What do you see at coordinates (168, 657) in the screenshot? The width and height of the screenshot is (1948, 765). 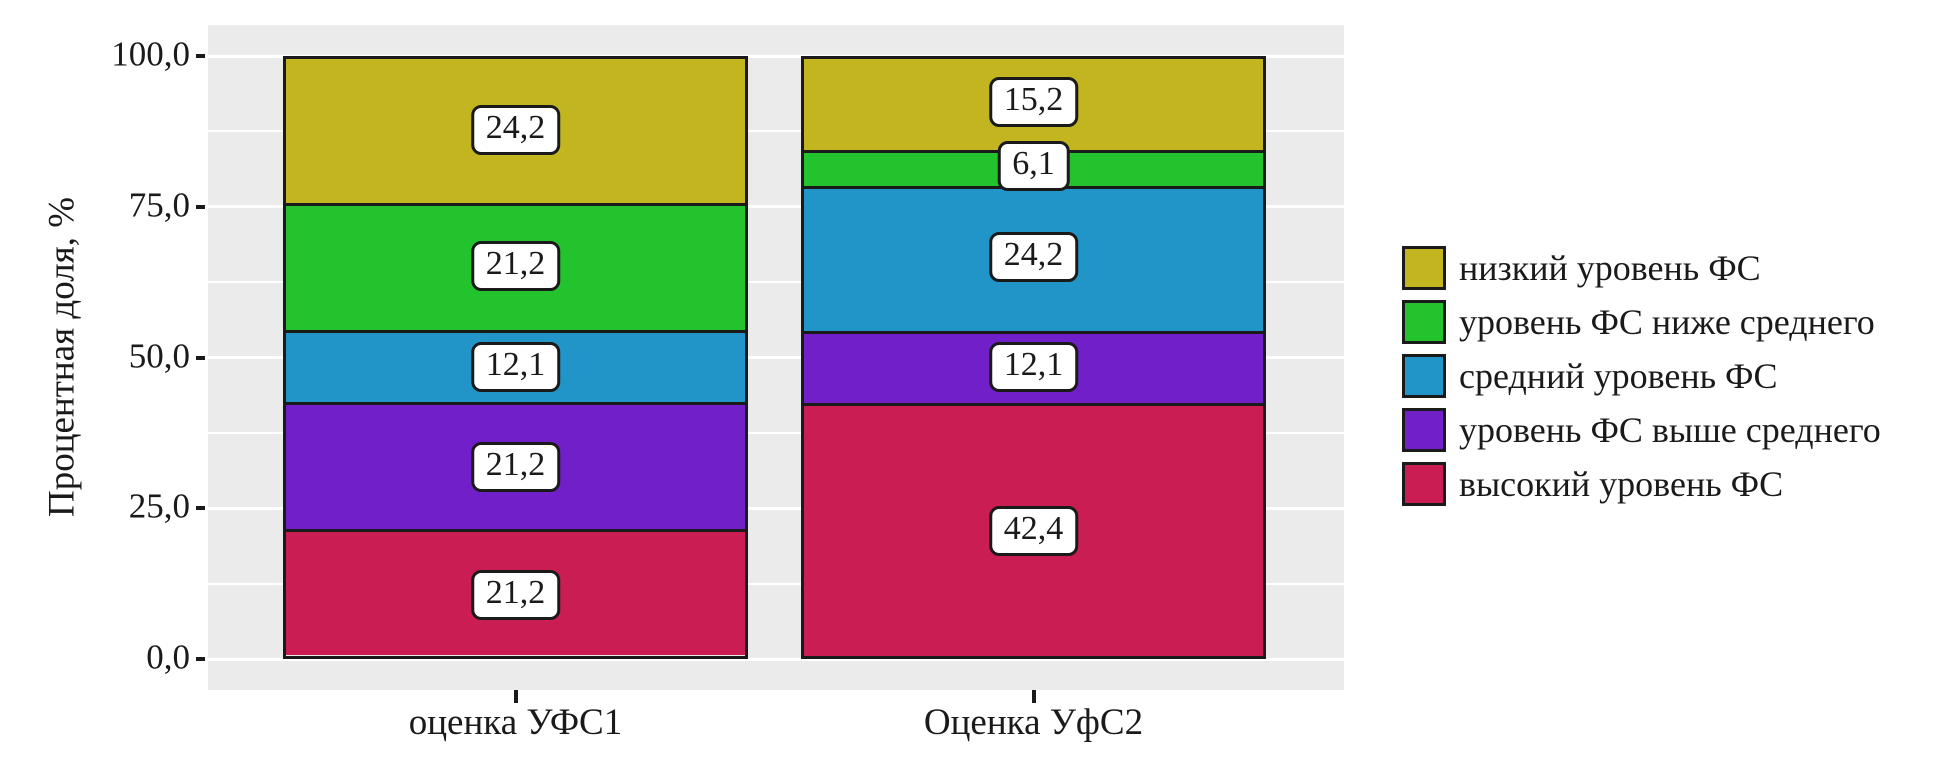 I see `y-tick-label: 0,0` at bounding box center [168, 657].